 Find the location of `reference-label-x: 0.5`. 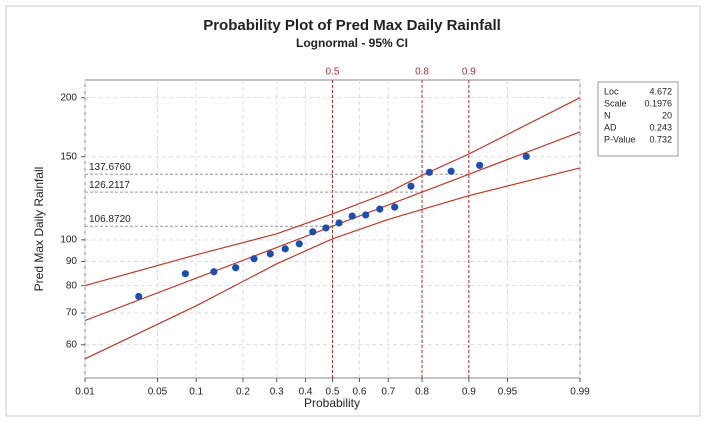

reference-label-x: 0.5 is located at coordinates (333, 72).